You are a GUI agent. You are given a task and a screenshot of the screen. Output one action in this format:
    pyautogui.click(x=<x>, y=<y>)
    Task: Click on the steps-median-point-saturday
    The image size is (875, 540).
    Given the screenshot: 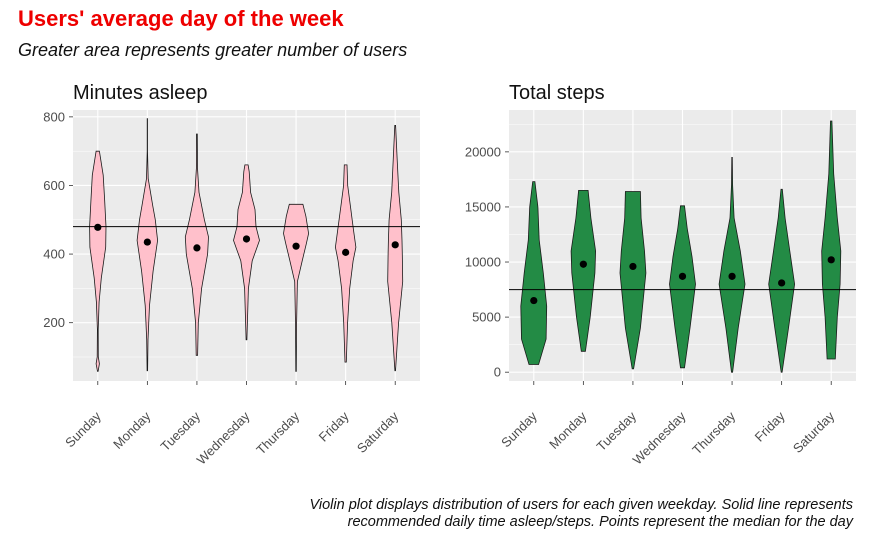 What is the action you would take?
    pyautogui.click(x=831, y=260)
    